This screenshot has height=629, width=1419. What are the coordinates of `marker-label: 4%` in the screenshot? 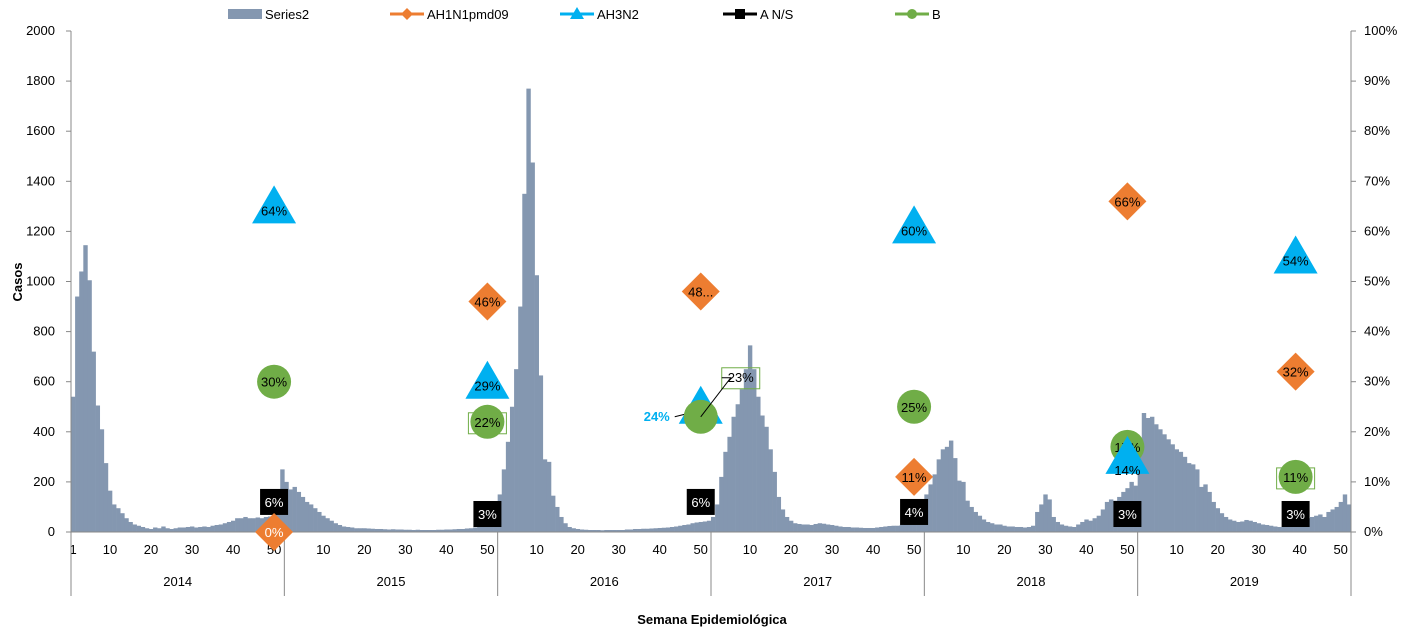 It's located at (914, 512).